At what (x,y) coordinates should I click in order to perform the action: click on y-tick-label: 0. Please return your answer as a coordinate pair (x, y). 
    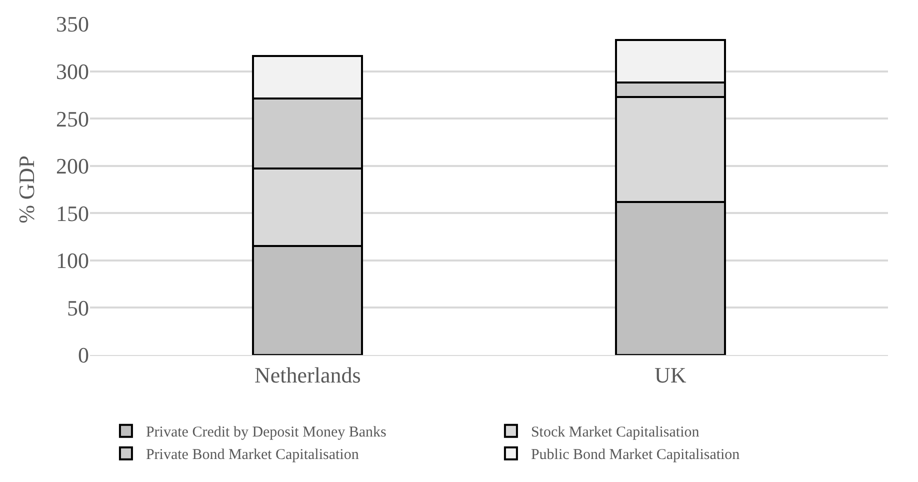
    Looking at the image, I should click on (83, 355).